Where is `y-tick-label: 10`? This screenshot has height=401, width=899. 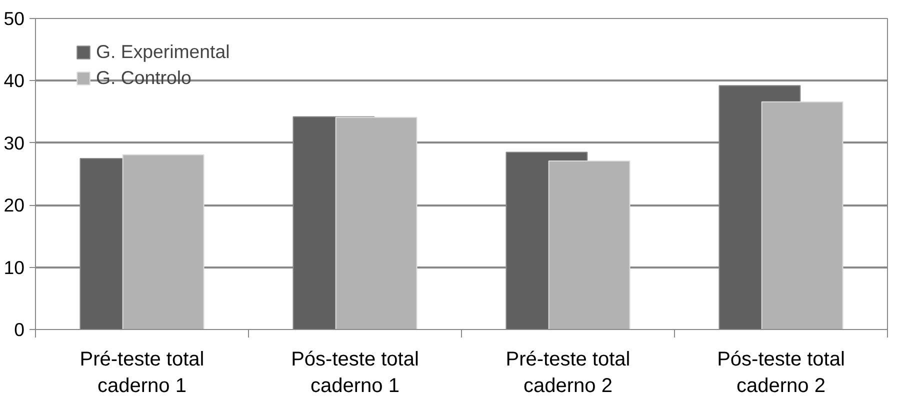 y-tick-label: 10 is located at coordinates (14, 267).